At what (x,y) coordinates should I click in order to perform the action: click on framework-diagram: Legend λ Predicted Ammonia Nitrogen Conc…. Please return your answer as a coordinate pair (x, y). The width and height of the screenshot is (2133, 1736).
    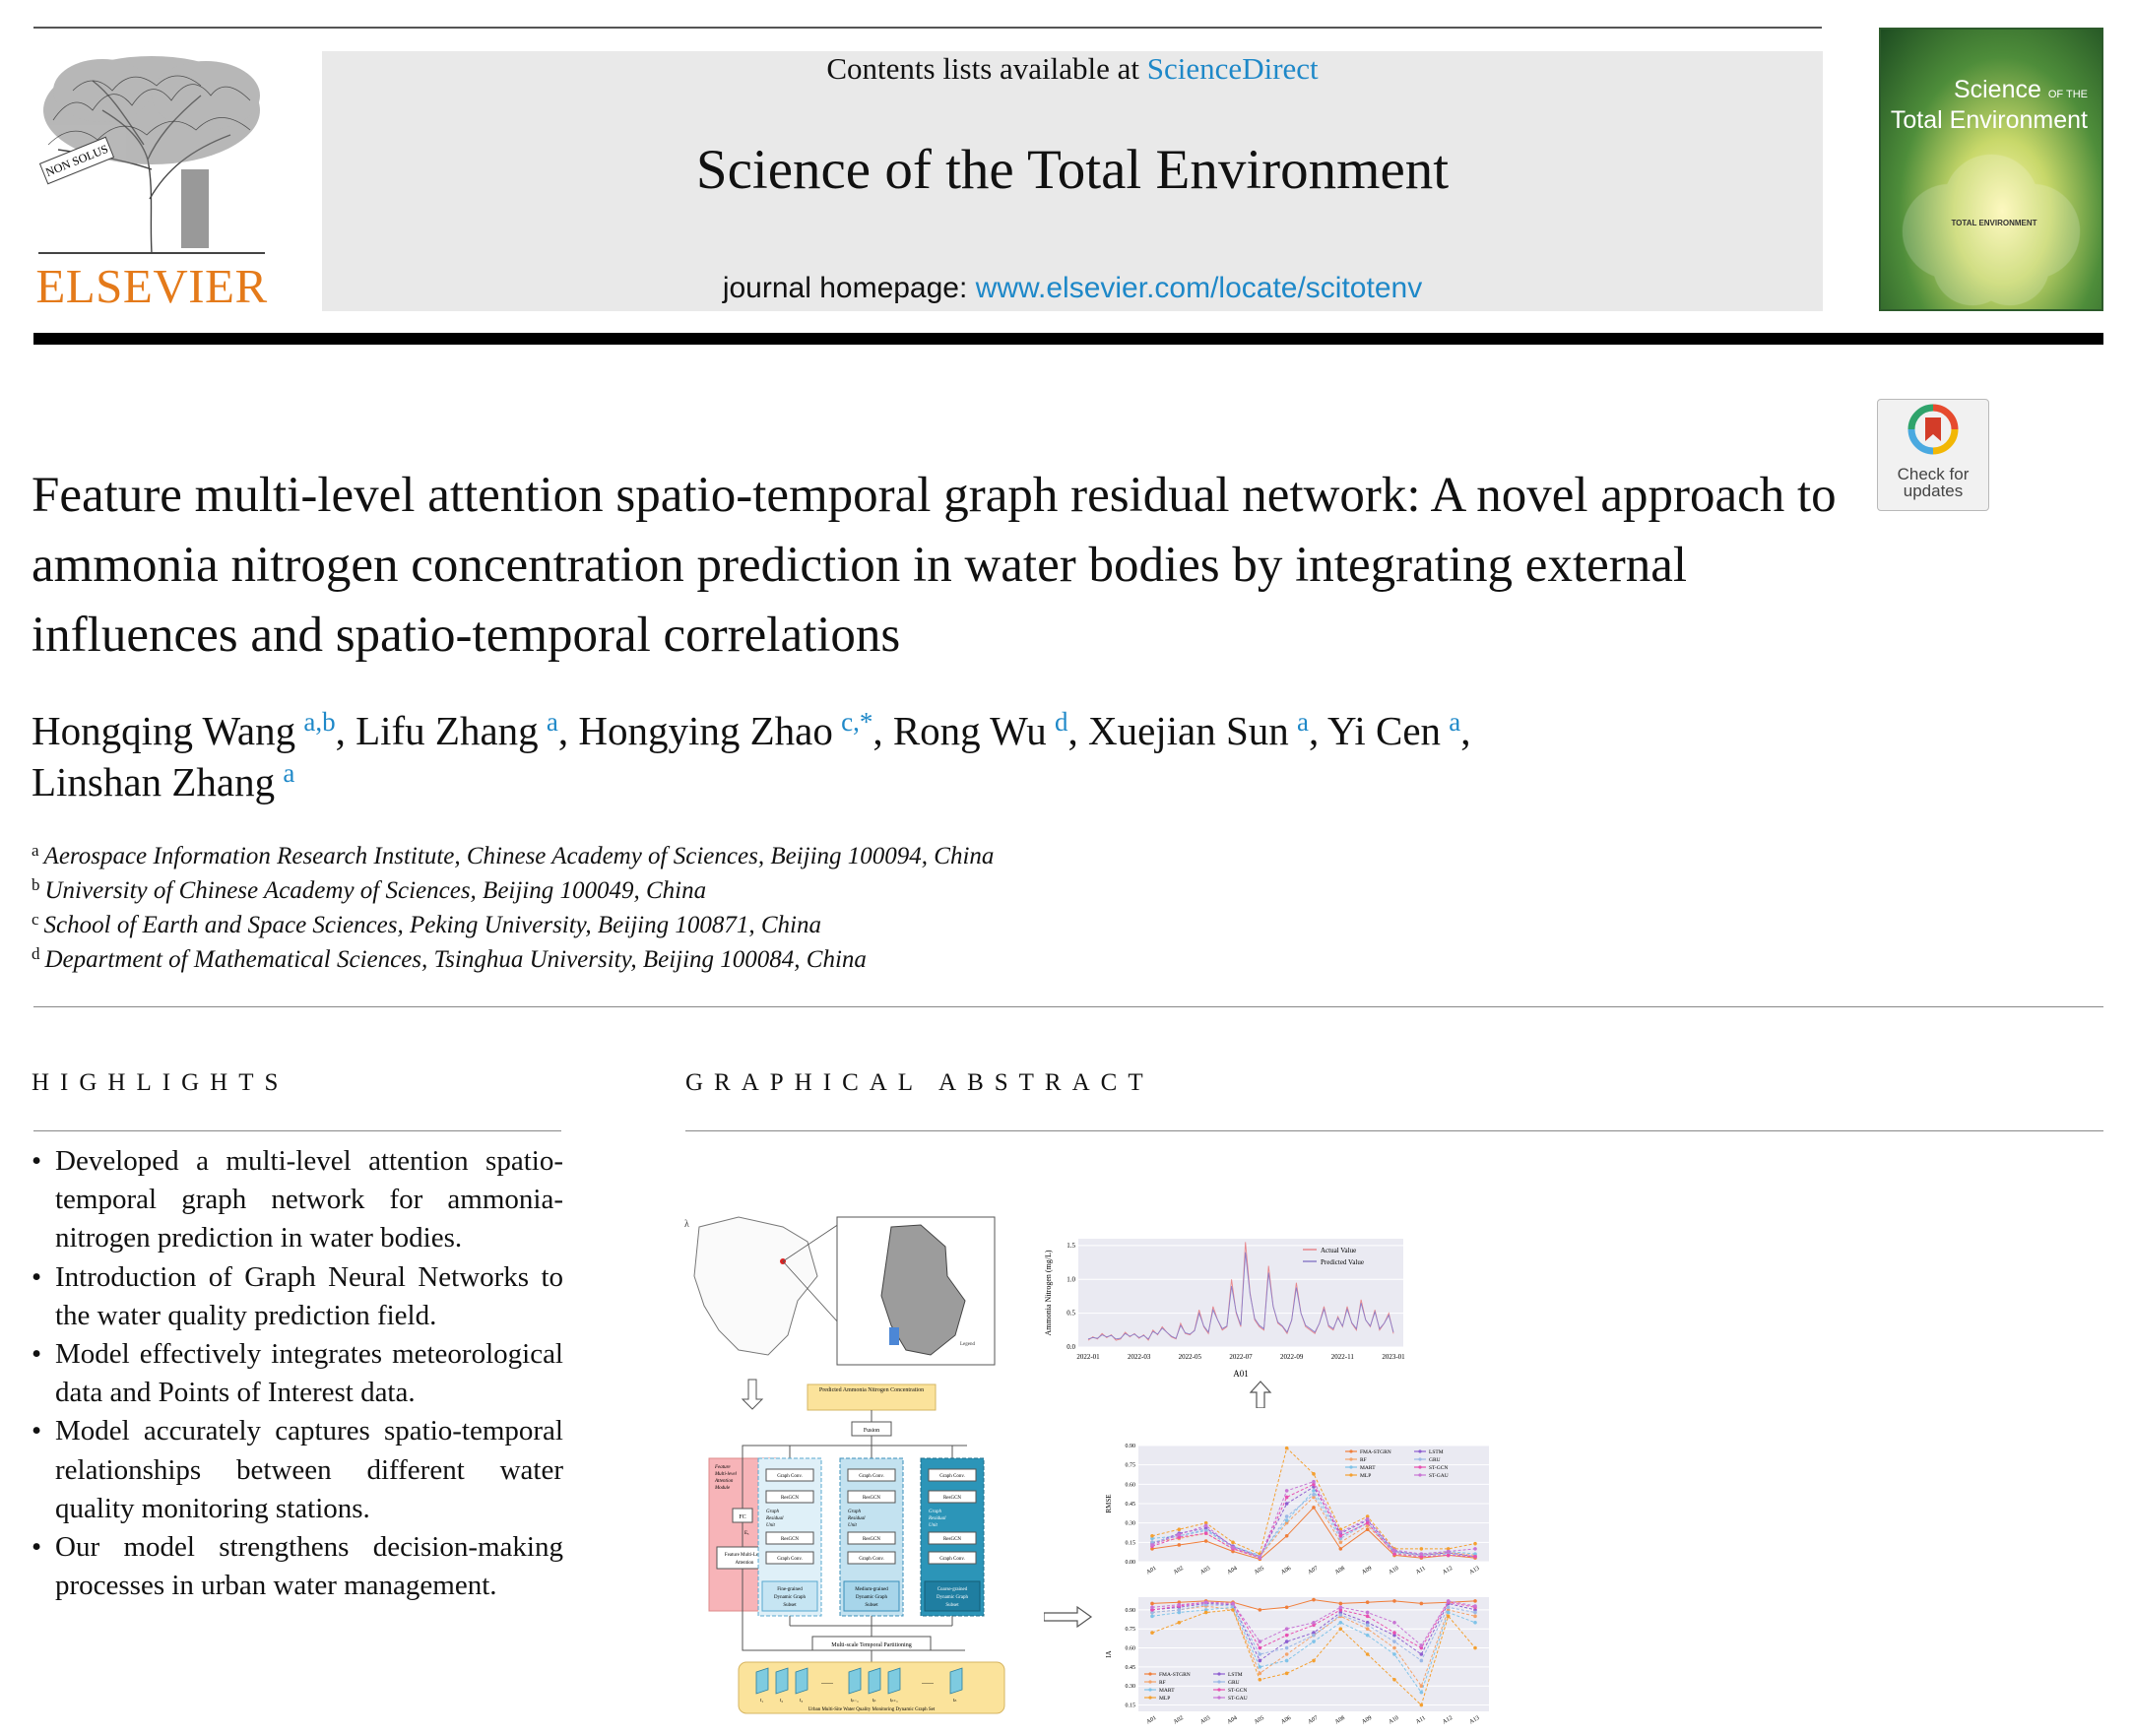
    Looking at the image, I should click on (866, 1463).